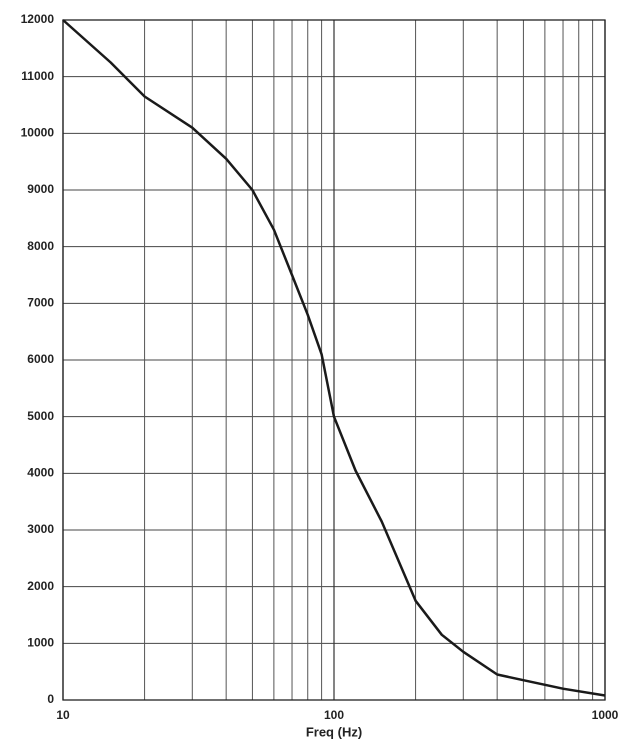  Describe the element at coordinates (38, 19) in the screenshot. I see `y-tick-label: 12000` at that location.